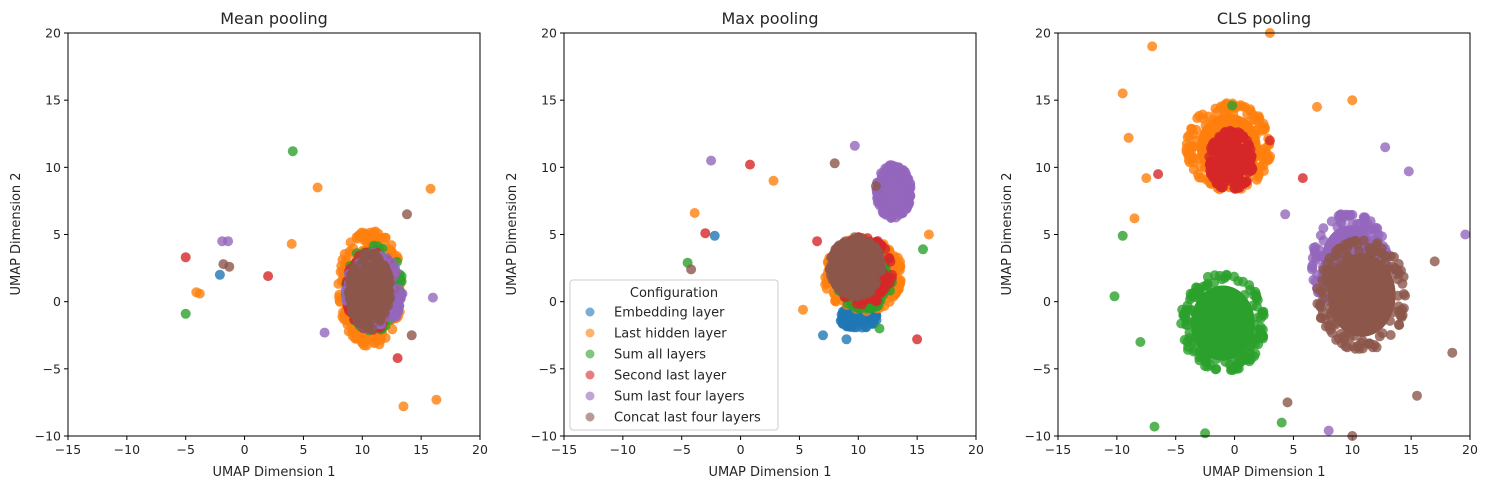 This screenshot has height=490, width=1489. What do you see at coordinates (1264, 18) in the screenshot?
I see `panel-title: CLS pooling` at bounding box center [1264, 18].